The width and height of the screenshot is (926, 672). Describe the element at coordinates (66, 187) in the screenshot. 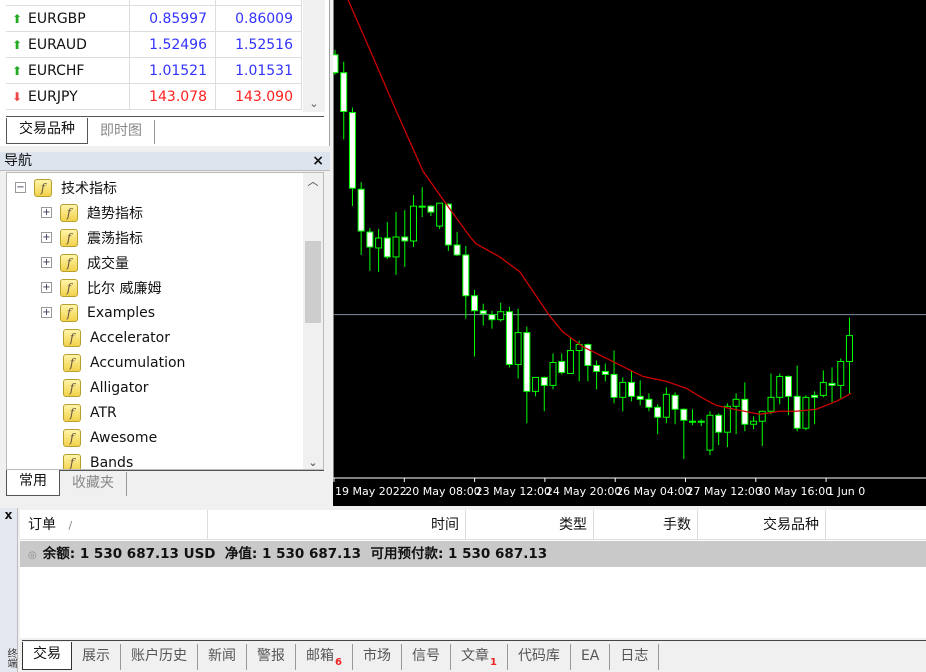

I see `tree-root-indicators: − f 技术指标` at that location.